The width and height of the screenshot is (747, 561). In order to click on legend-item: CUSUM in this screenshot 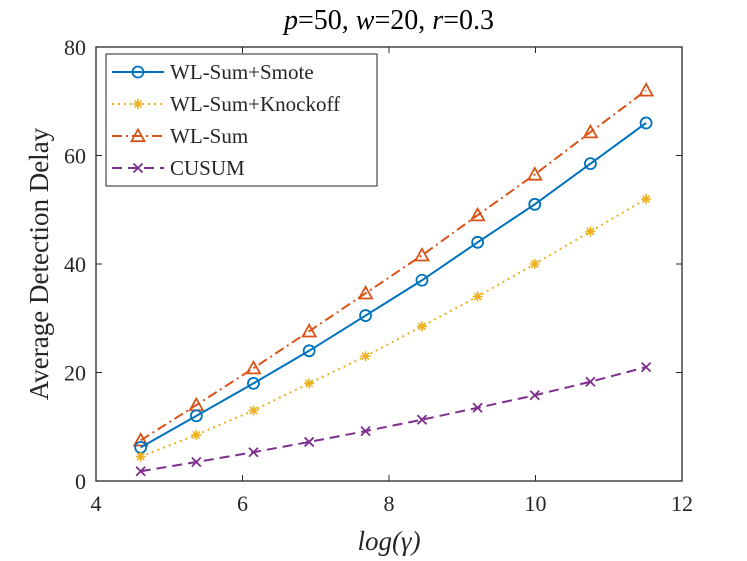, I will do `click(178, 168)`.